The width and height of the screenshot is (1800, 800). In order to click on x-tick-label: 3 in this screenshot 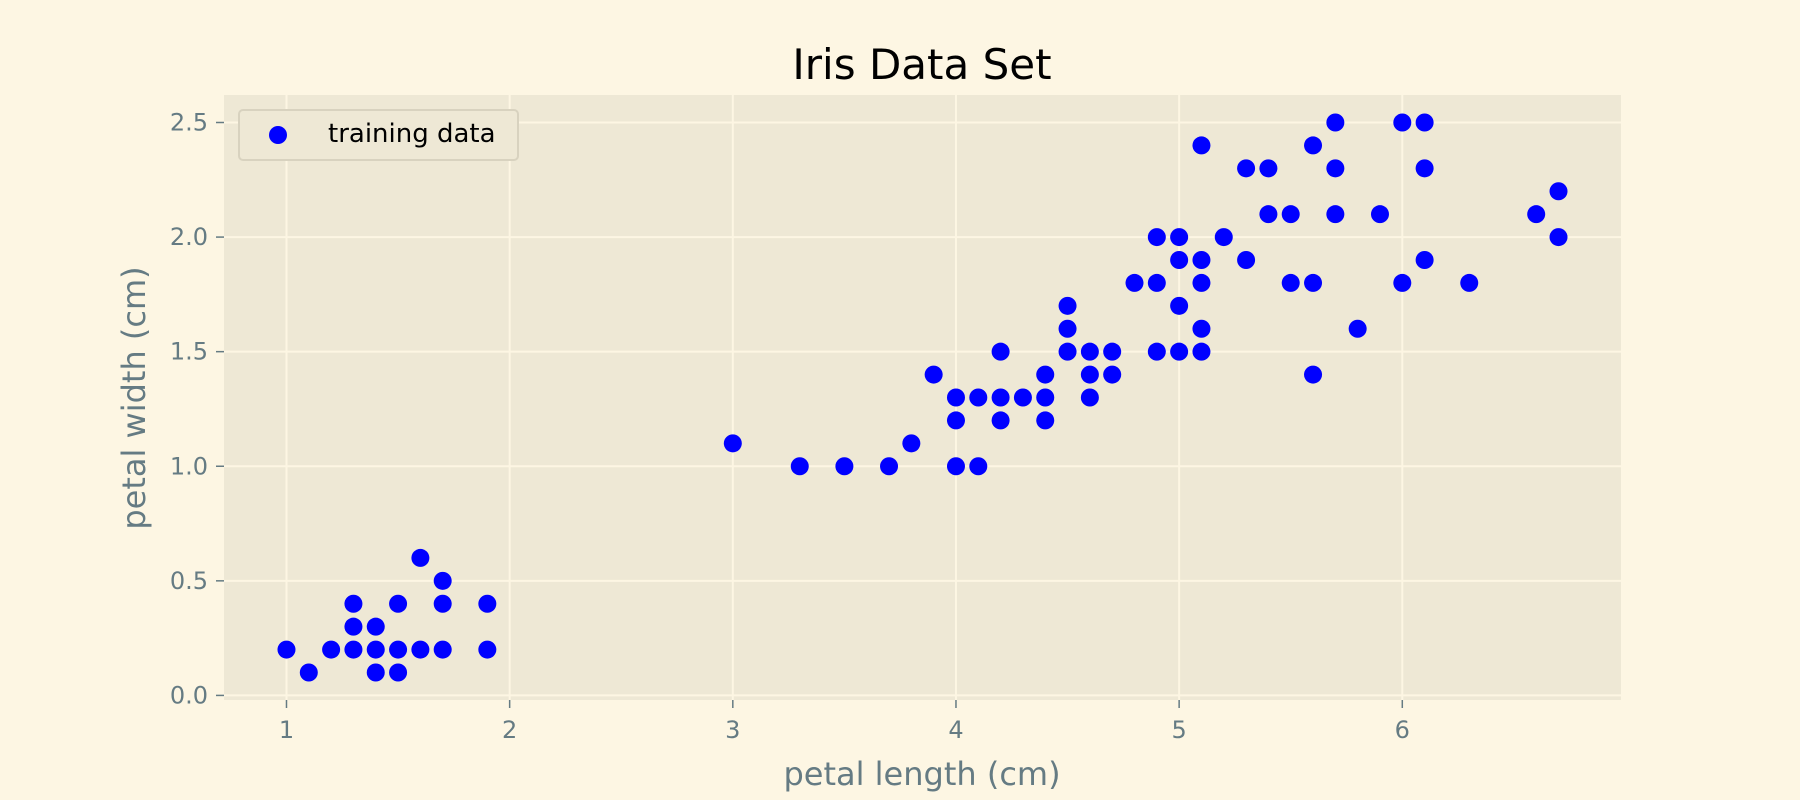, I will do `click(732, 730)`.